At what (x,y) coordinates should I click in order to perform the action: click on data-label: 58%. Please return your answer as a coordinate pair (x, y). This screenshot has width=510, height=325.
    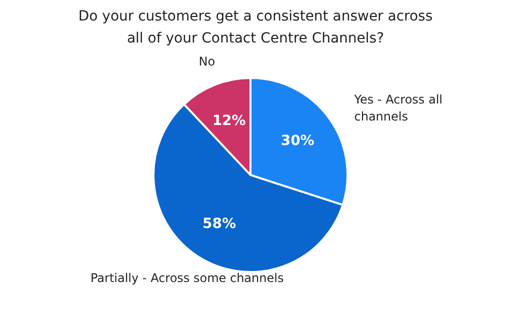
    Looking at the image, I should click on (219, 224).